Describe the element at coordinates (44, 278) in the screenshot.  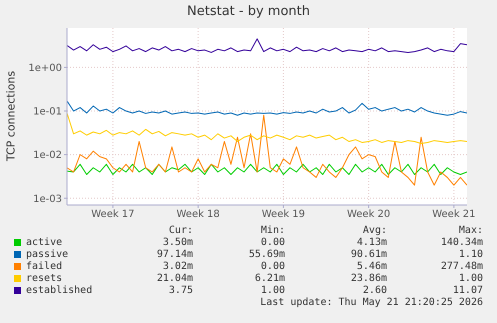
I see `legend-label: resets` at that location.